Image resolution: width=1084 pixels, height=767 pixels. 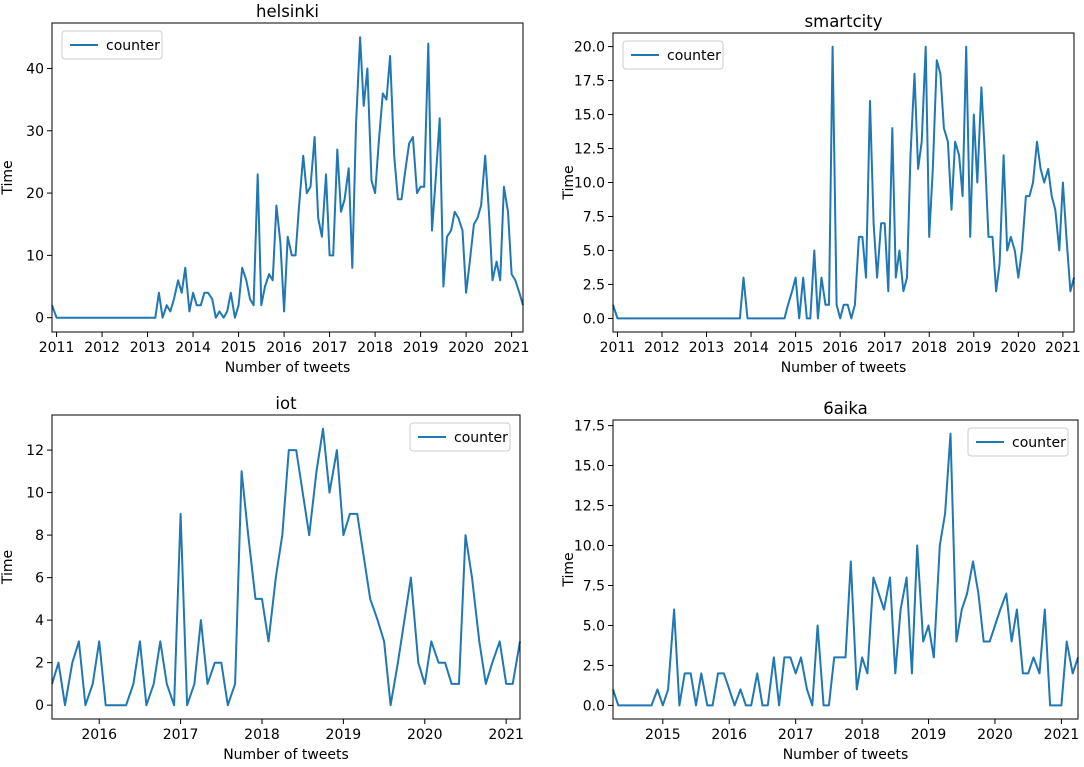 I want to click on y-tick-label: 20, so click(x=35, y=194).